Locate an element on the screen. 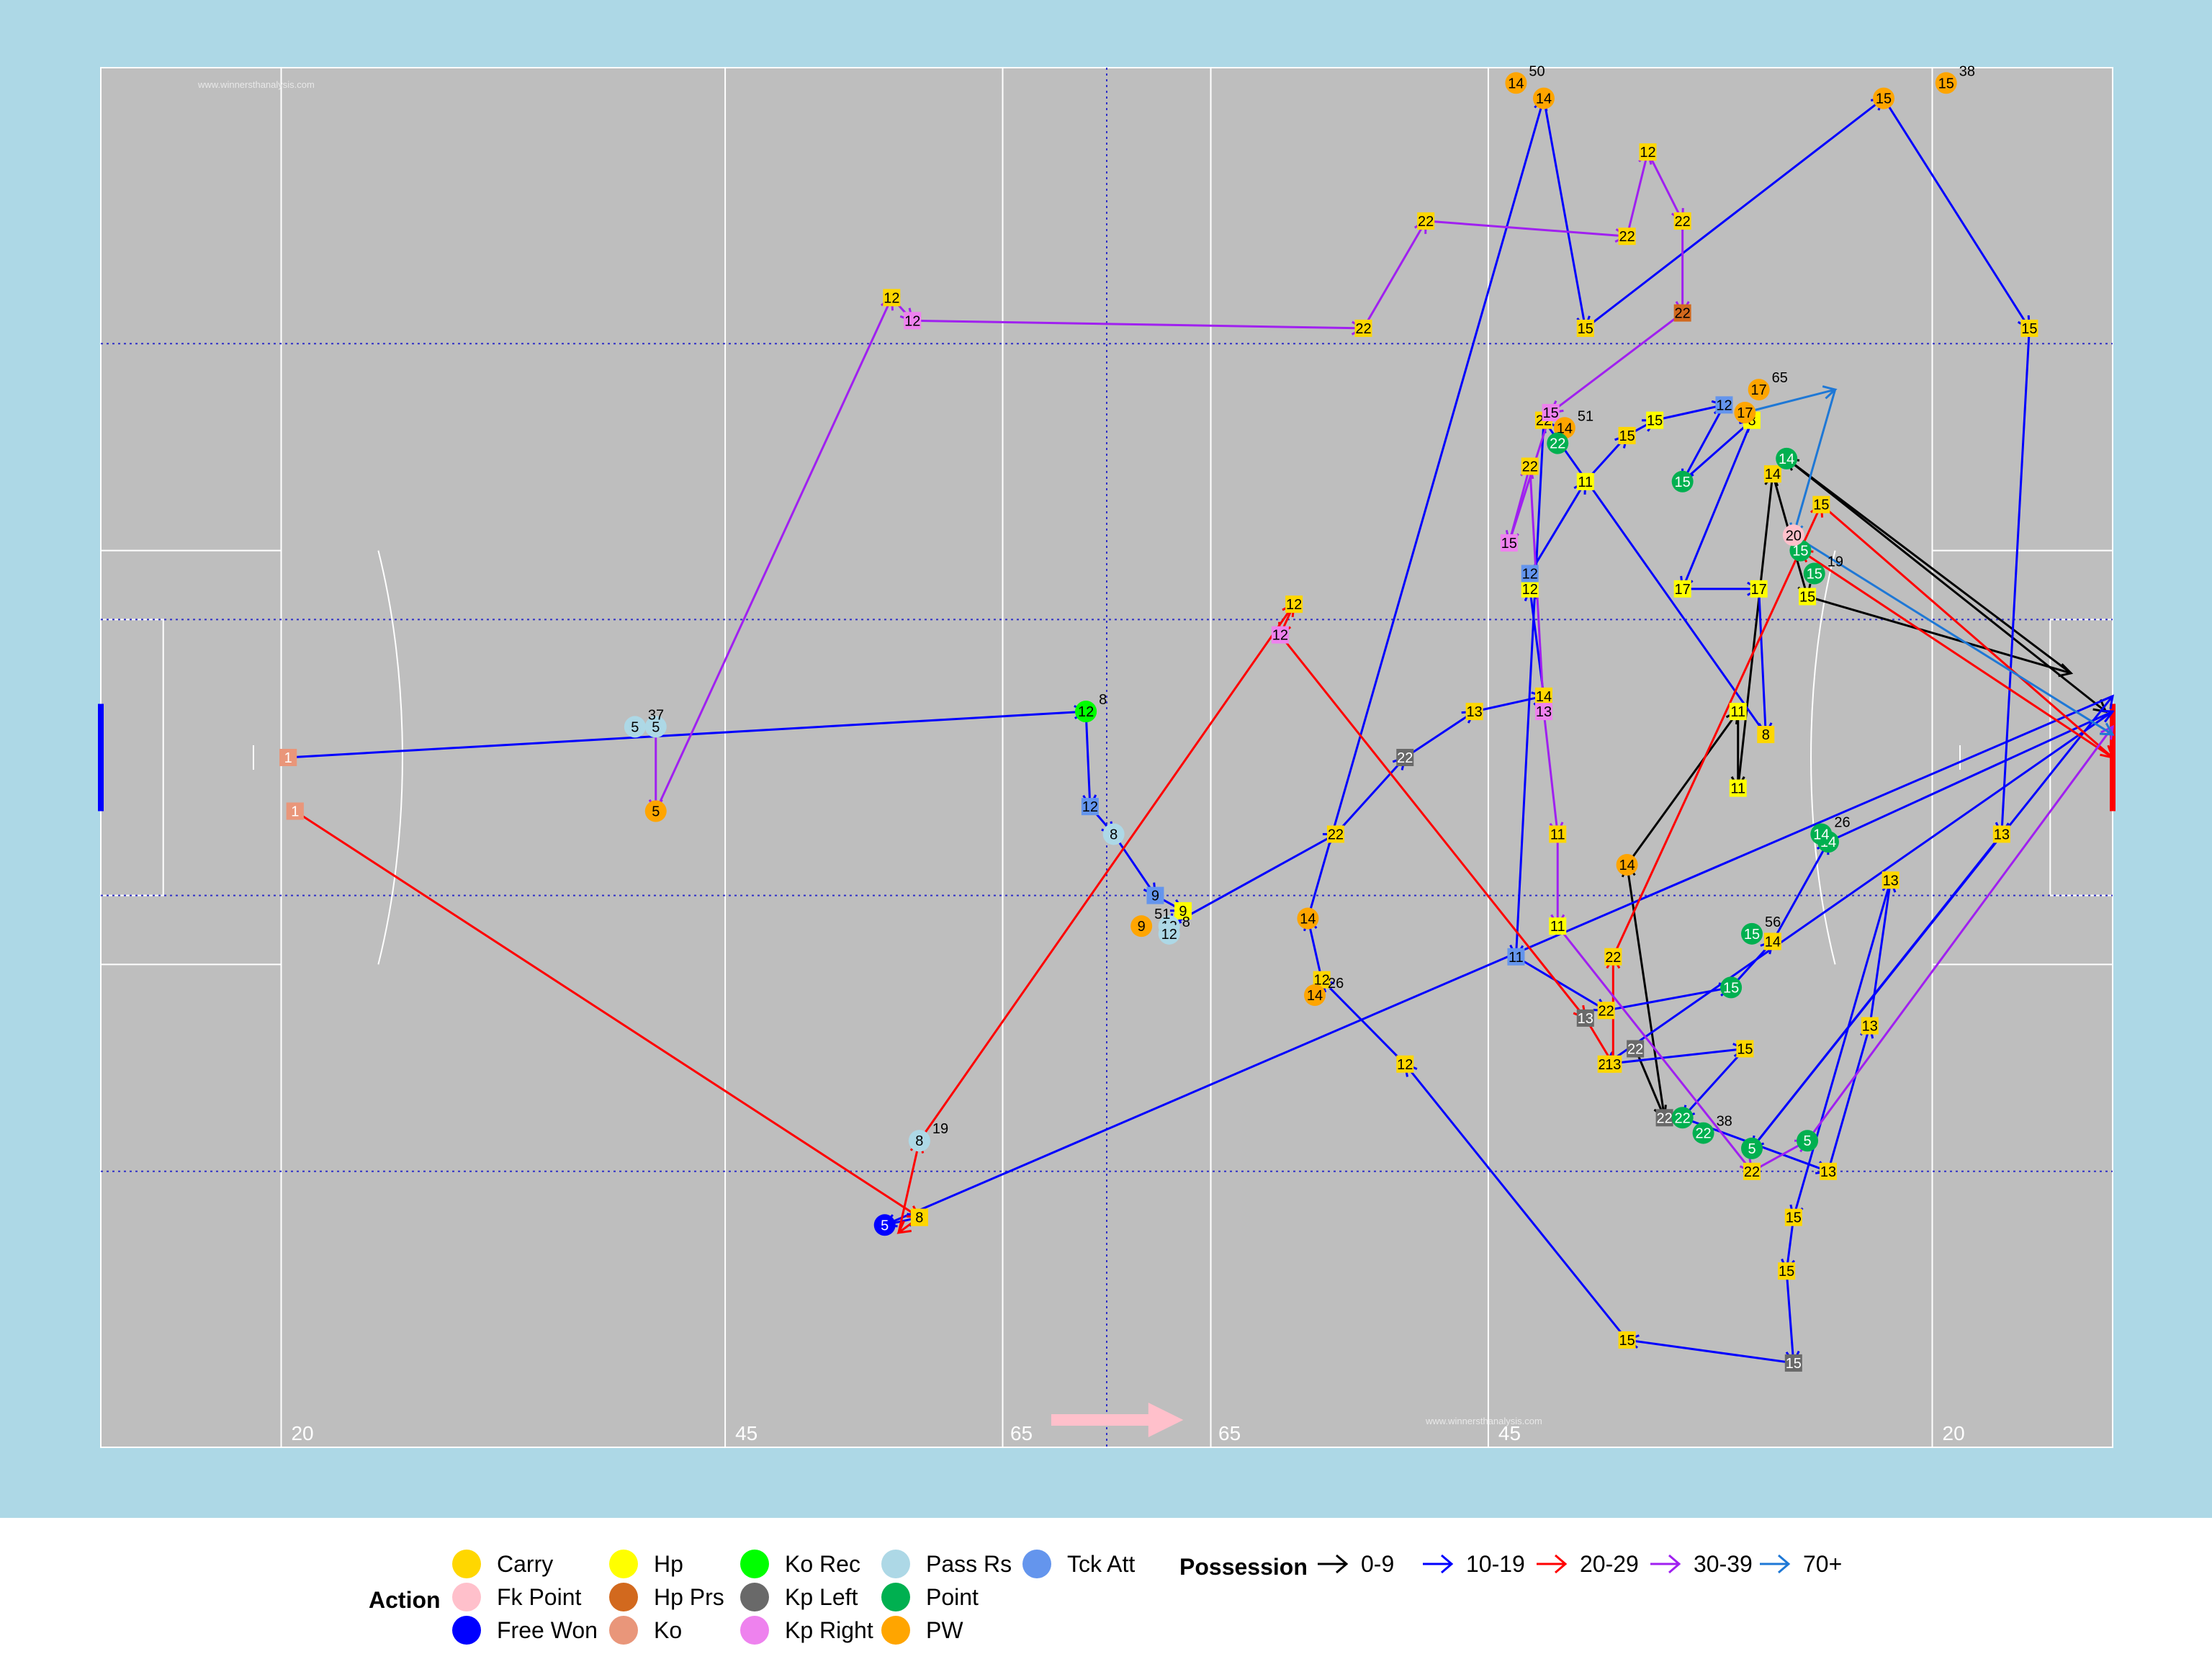  distance-label-1: 45 is located at coordinates (746, 1433).